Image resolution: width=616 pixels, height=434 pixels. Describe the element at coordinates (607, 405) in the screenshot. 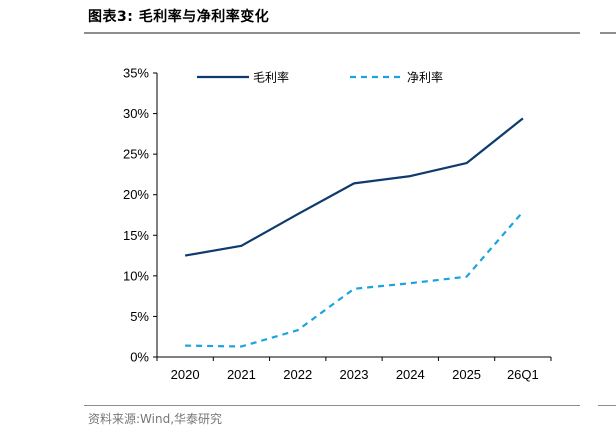

I see `bottom-rule-edge` at that location.